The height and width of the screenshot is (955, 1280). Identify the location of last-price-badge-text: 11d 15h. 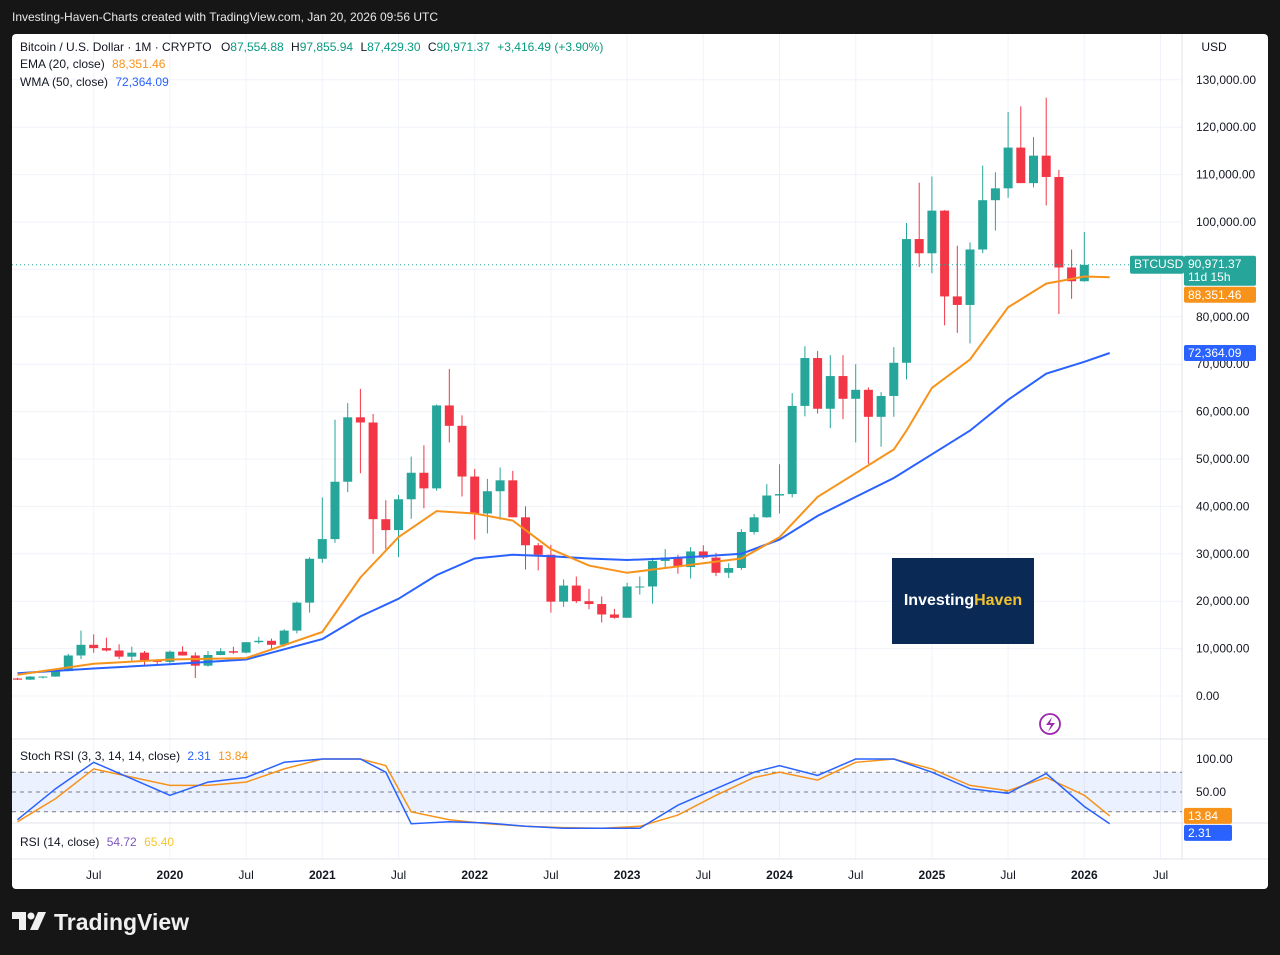
(1209, 277).